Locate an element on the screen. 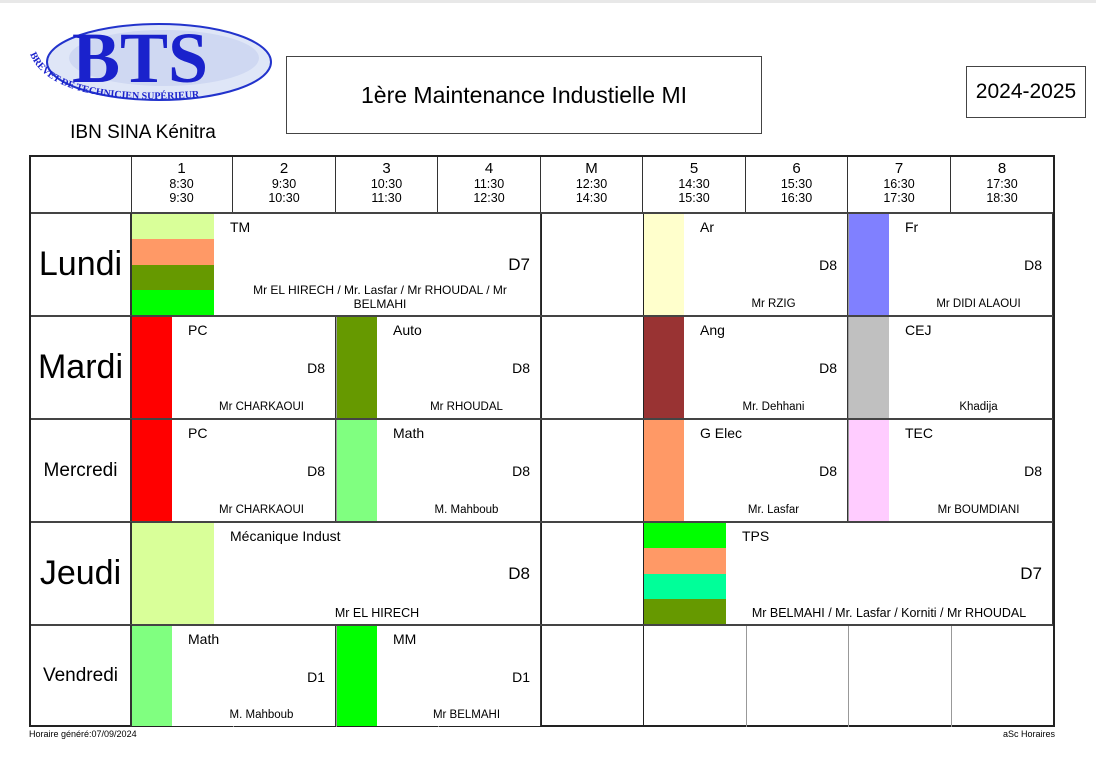  lesson-card: MM D1 Mr BELMAHI is located at coordinates (439, 676).